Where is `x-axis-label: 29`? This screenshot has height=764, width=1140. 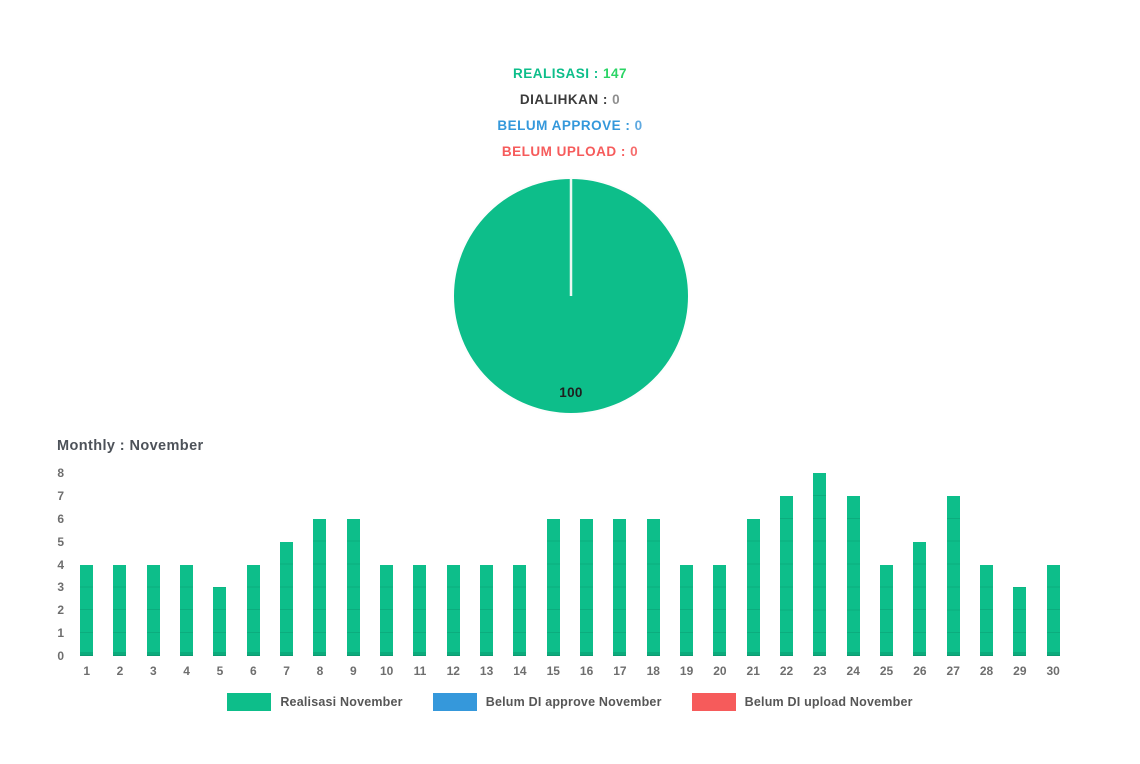 x-axis-label: 29 is located at coordinates (1020, 671).